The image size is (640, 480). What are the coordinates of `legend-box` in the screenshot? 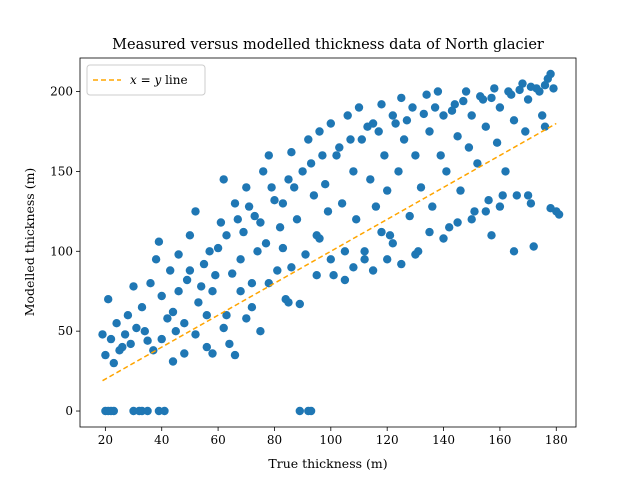 It's located at (146, 80).